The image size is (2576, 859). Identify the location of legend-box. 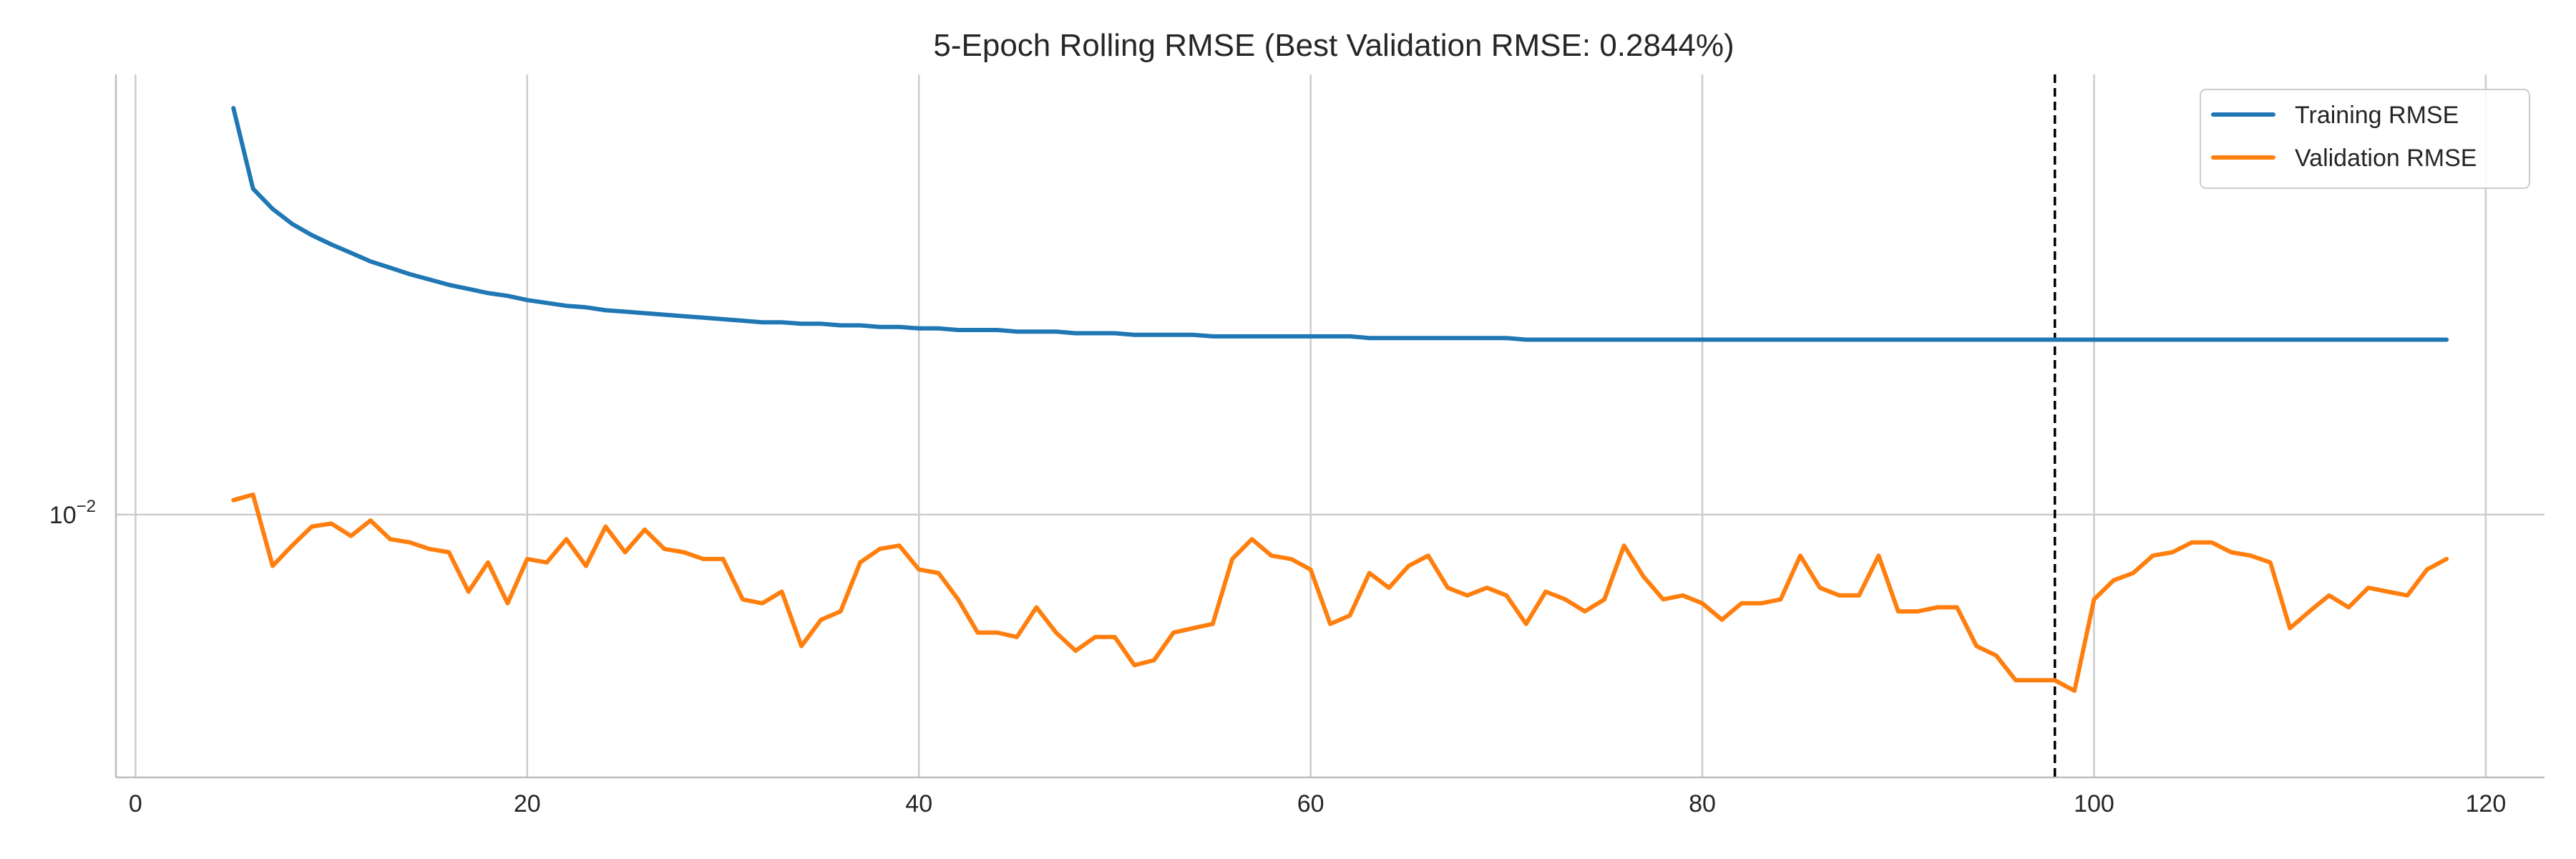
(2365, 139).